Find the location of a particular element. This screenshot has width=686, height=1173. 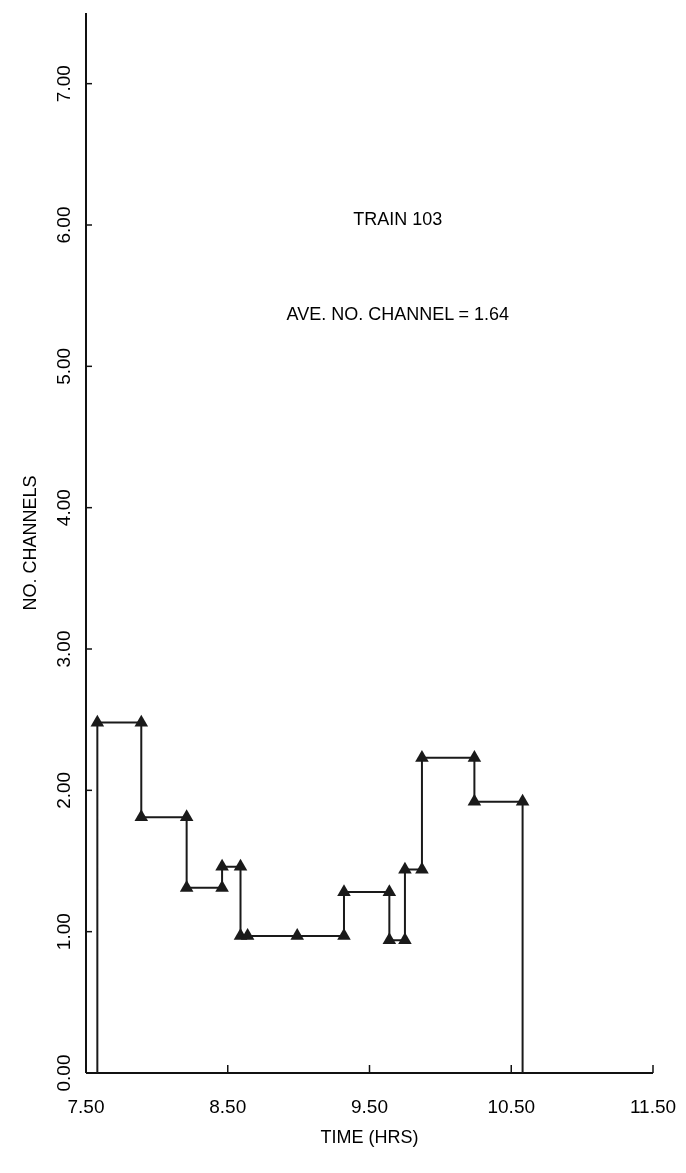

y-tick-label: 5.00 is located at coordinates (63, 366).